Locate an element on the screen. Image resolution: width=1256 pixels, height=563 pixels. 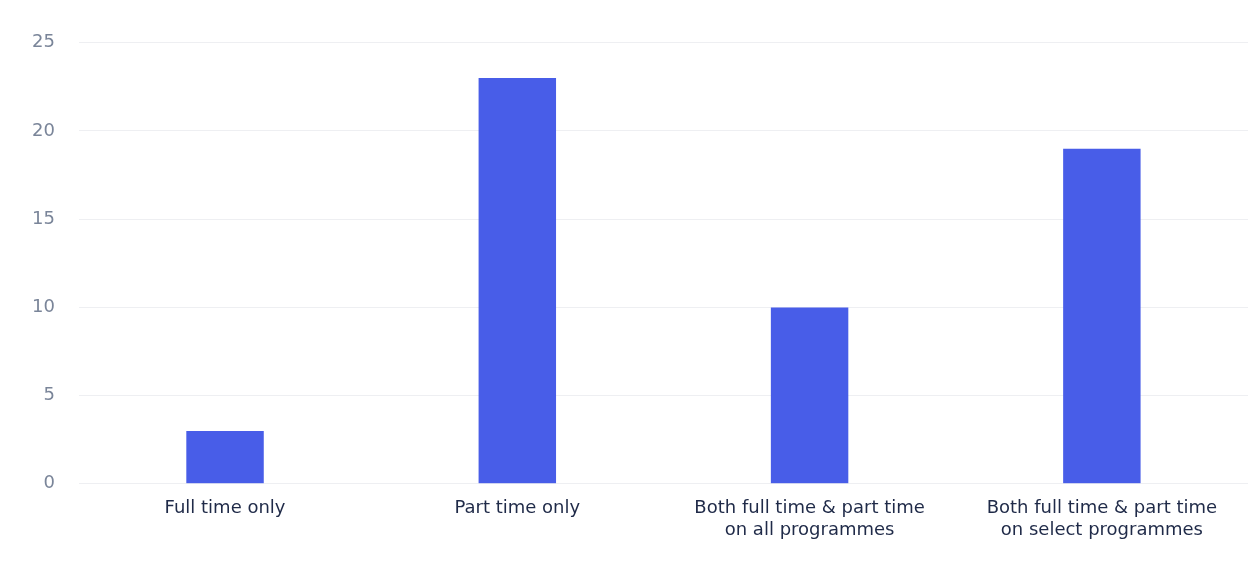
y-tick-label: 25 is located at coordinates (43, 41).